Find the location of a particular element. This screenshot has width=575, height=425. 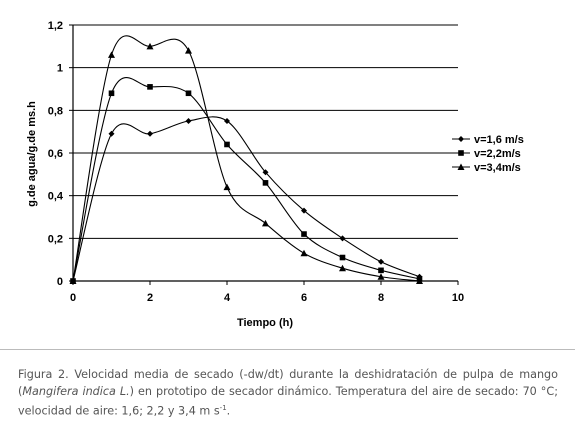

y-tick-label: 1,2 is located at coordinates (55, 26).